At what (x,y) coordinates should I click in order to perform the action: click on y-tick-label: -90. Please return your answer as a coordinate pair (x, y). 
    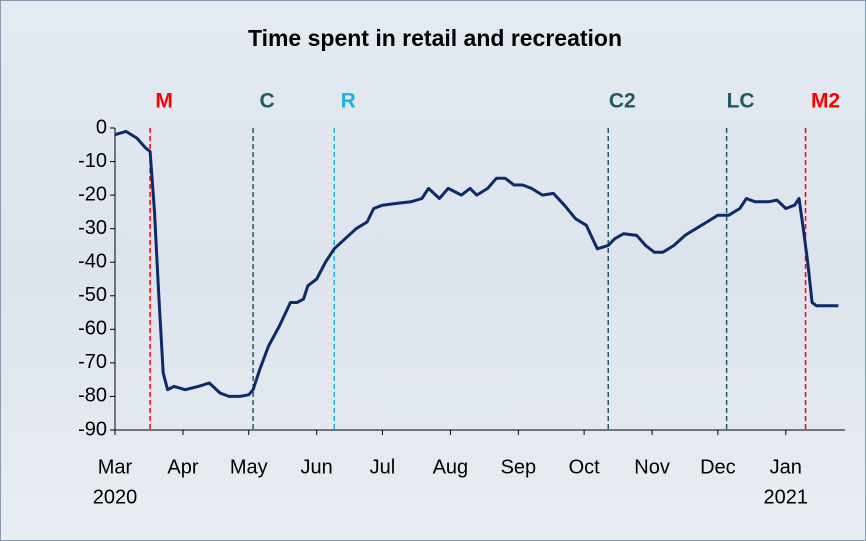
    Looking at the image, I should click on (92, 429).